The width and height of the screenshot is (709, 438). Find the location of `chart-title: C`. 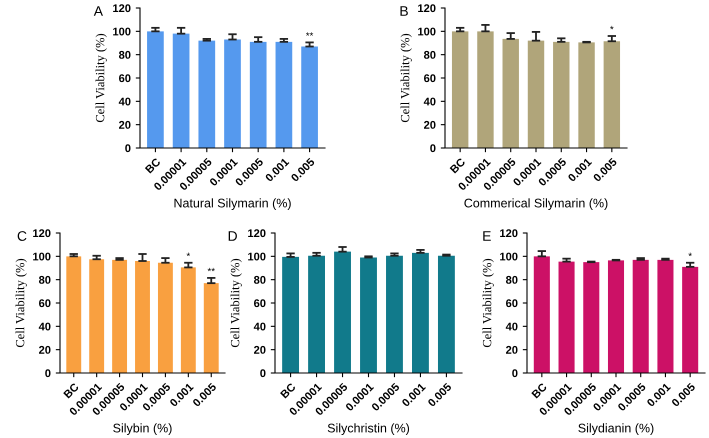

chart-title: C is located at coordinates (22, 236).